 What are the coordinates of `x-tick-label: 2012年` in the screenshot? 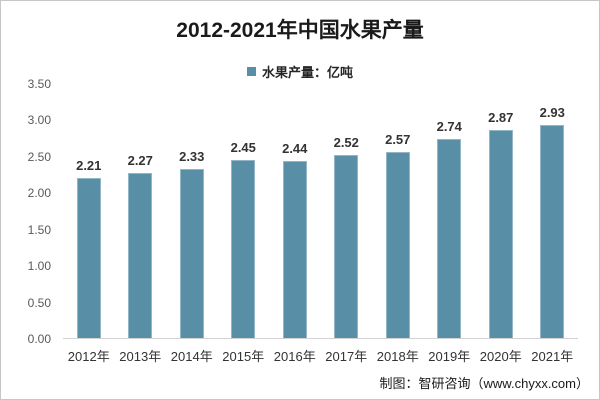 It's located at (88, 356).